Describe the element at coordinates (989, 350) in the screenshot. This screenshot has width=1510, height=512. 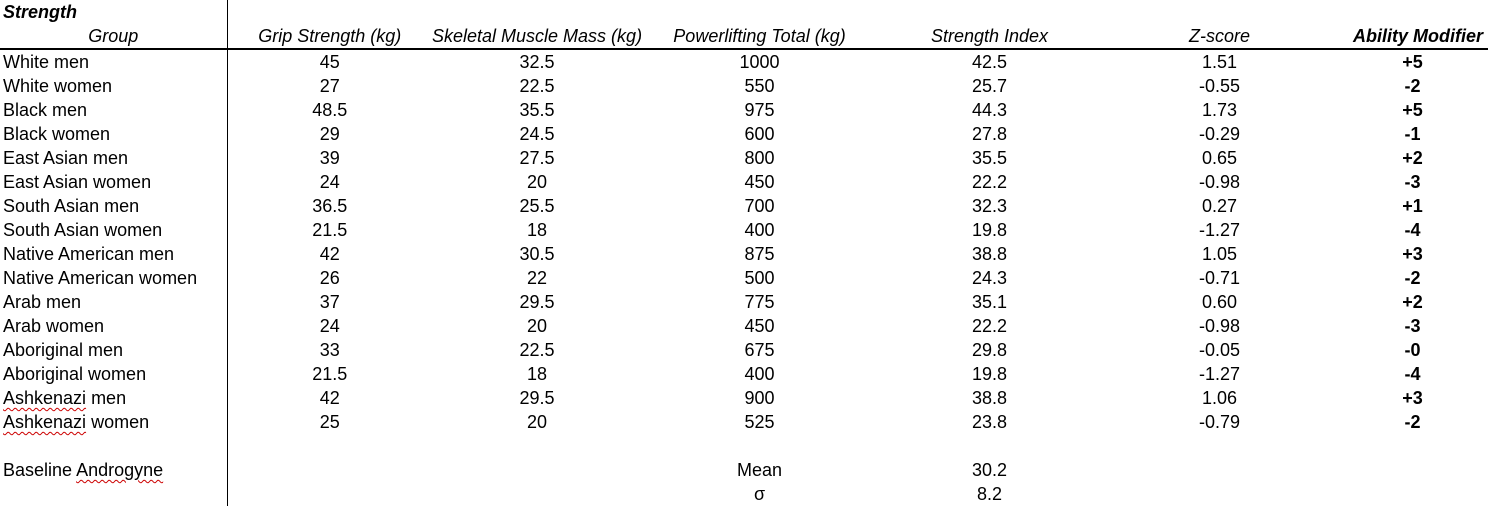
I see `cell-index: 29.8` at that location.